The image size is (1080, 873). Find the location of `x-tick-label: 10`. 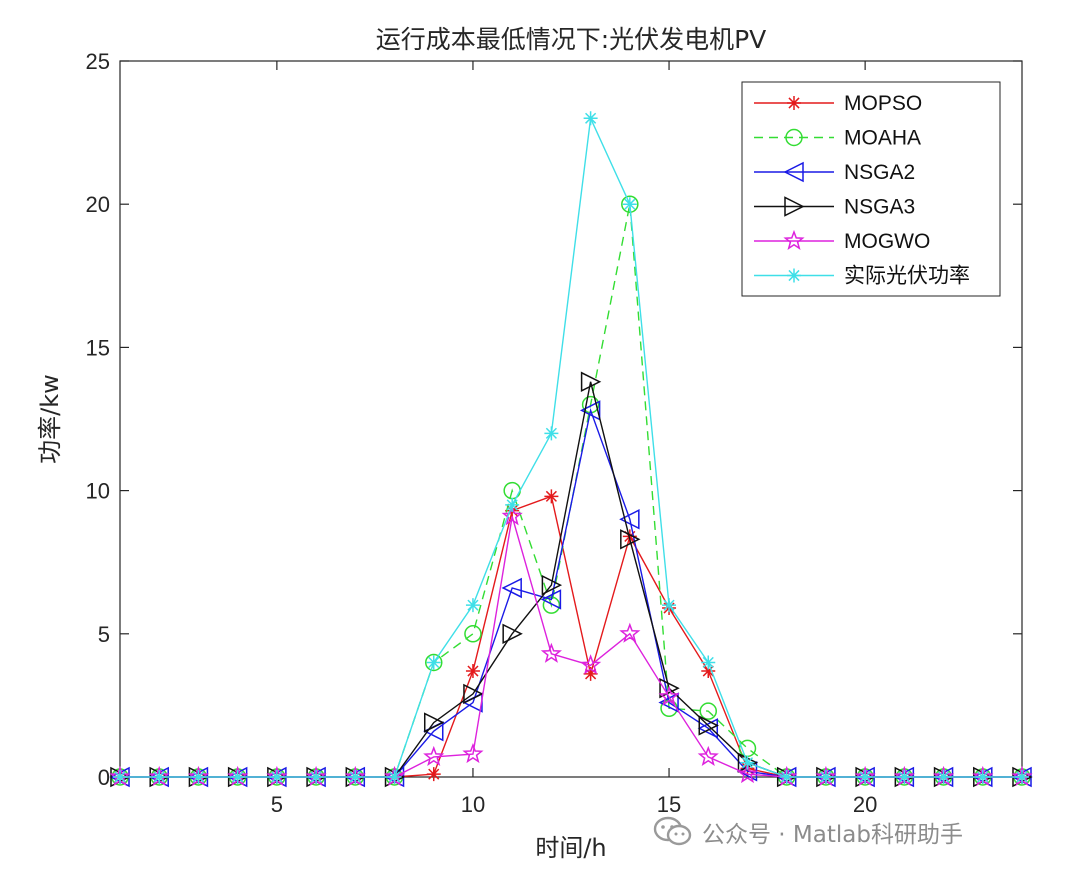

x-tick-label: 10 is located at coordinates (473, 804).